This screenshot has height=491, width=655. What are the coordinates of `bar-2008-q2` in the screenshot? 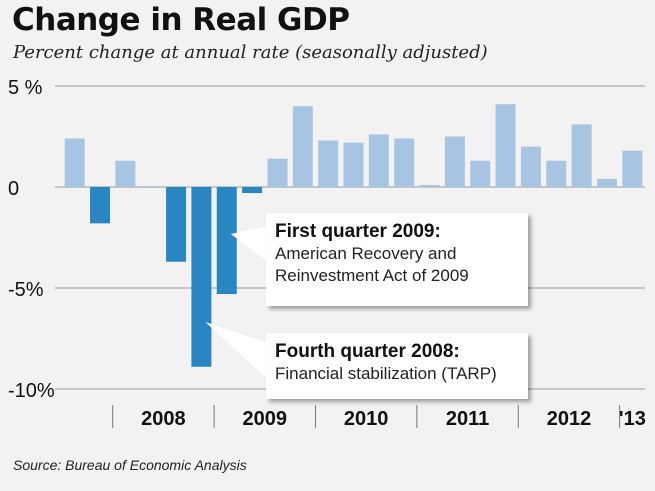 It's located at (150, 187).